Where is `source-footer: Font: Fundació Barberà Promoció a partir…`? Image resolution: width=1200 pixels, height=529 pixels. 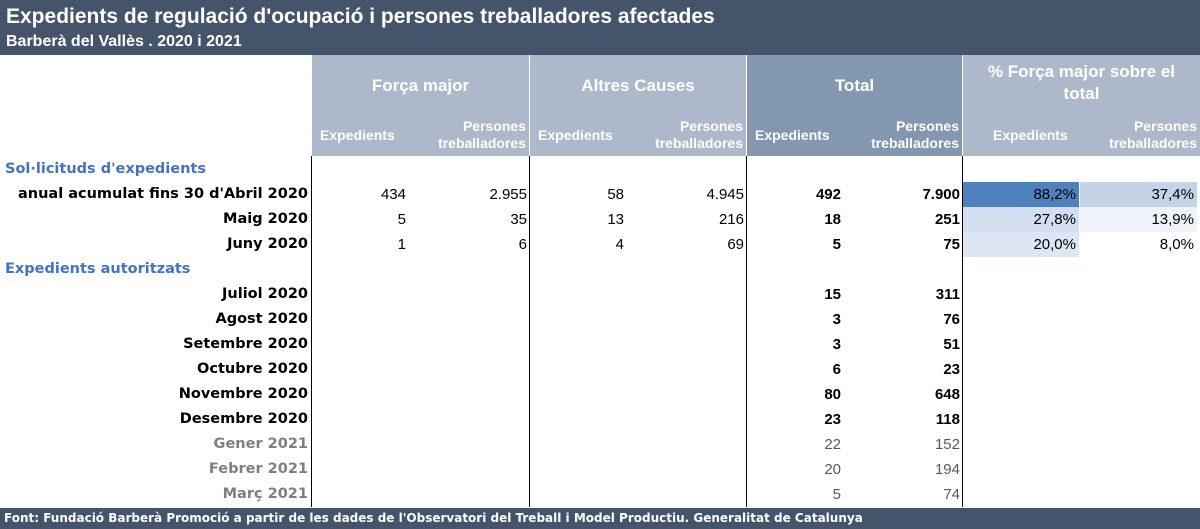
source-footer: Font: Fundació Barberà Promoció a partir… is located at coordinates (600, 518).